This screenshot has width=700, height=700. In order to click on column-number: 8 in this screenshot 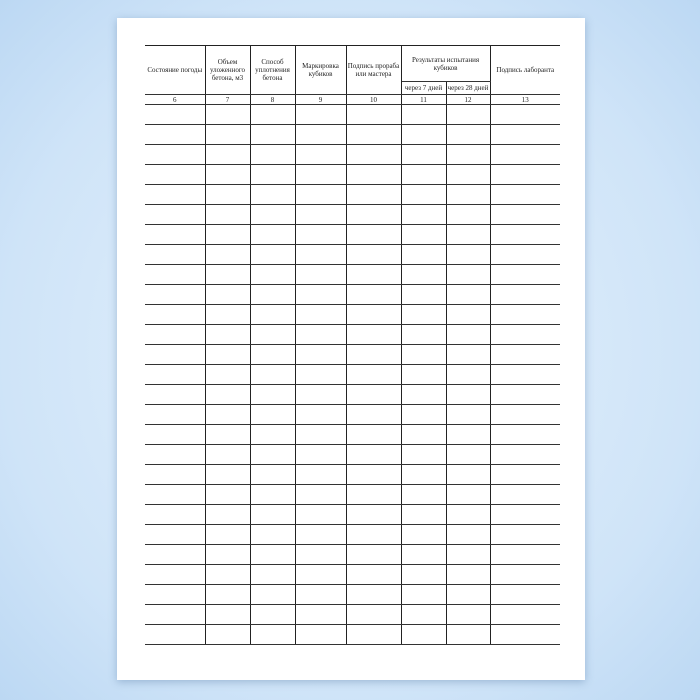, I will do `click(272, 99)`.